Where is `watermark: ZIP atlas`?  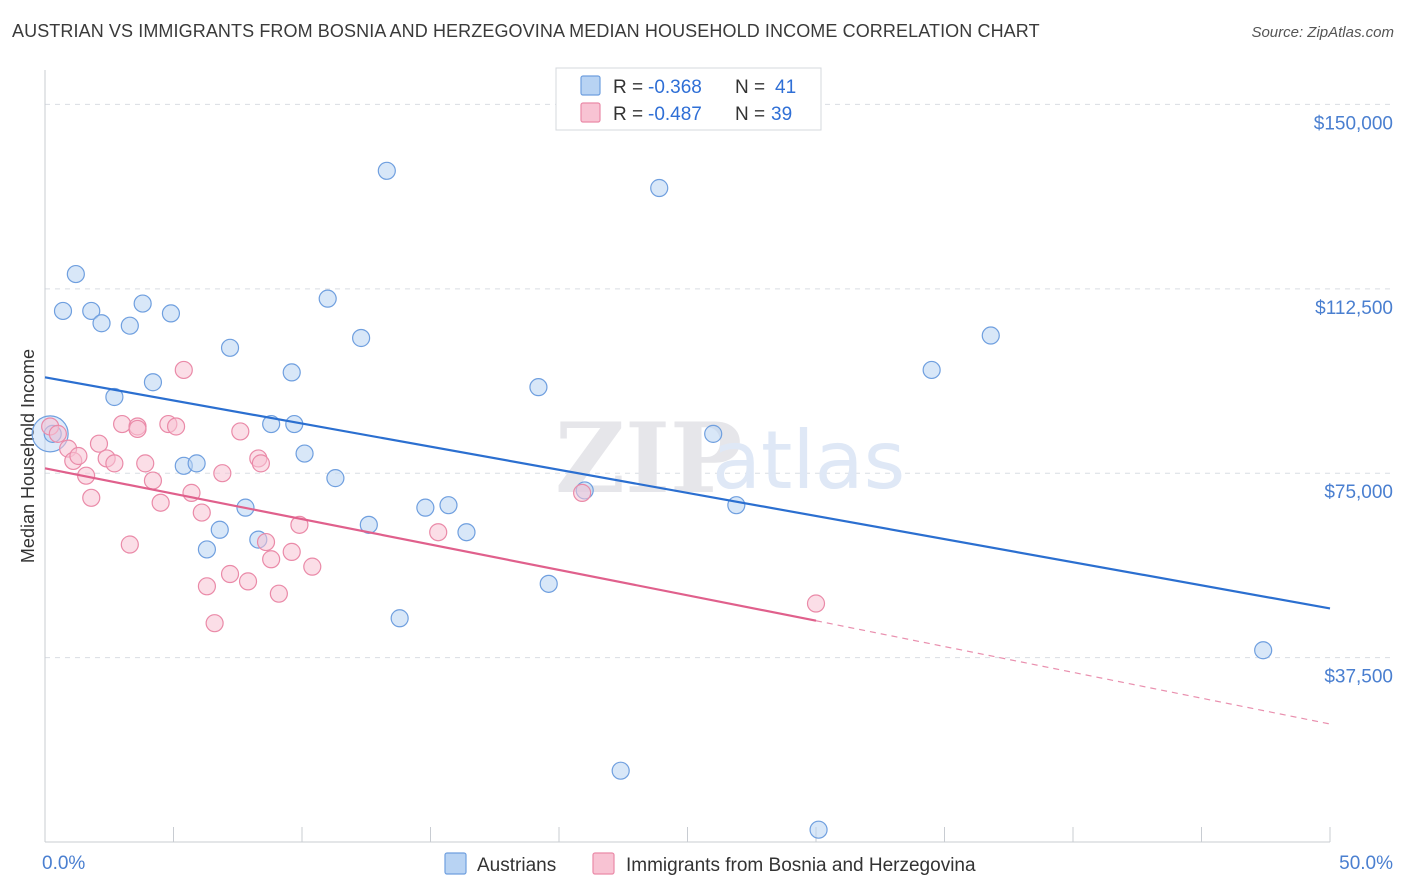
watermark: ZIP atlas is located at coordinates (730, 458).